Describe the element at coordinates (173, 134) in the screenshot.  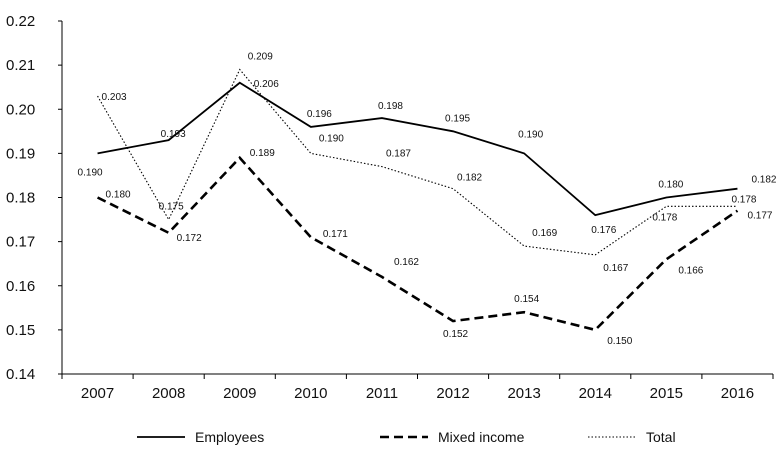
I see `data-label: 0.193` at that location.